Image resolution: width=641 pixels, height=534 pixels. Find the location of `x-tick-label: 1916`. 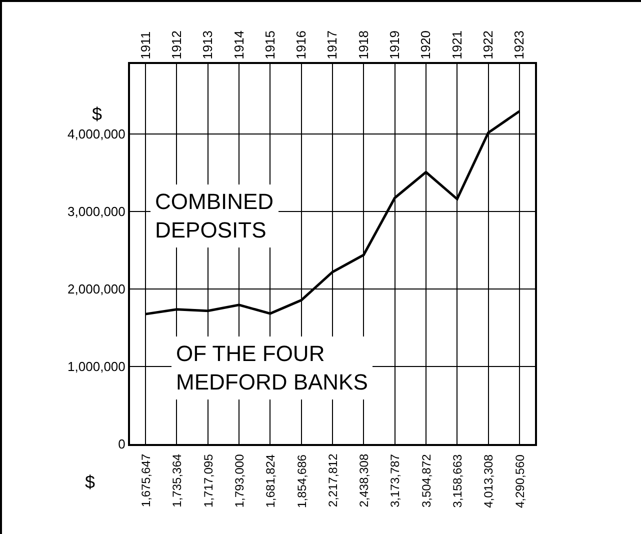

x-tick-label: 1916 is located at coordinates (301, 45).